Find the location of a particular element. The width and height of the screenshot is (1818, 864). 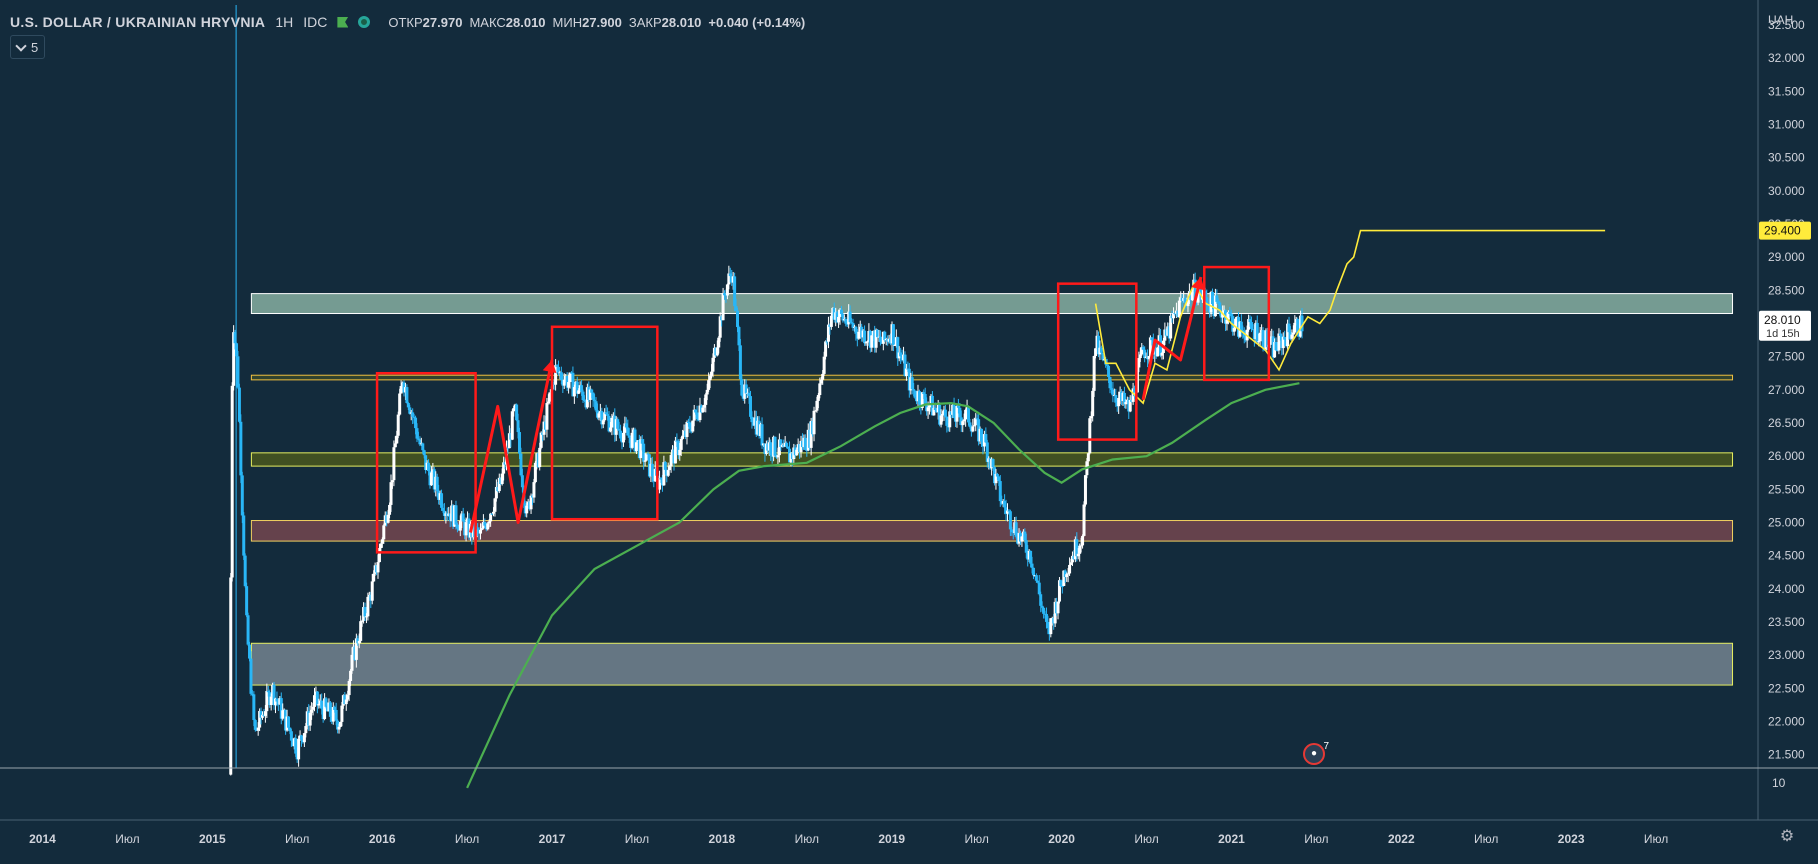

indicator-count: 5 is located at coordinates (35, 47).